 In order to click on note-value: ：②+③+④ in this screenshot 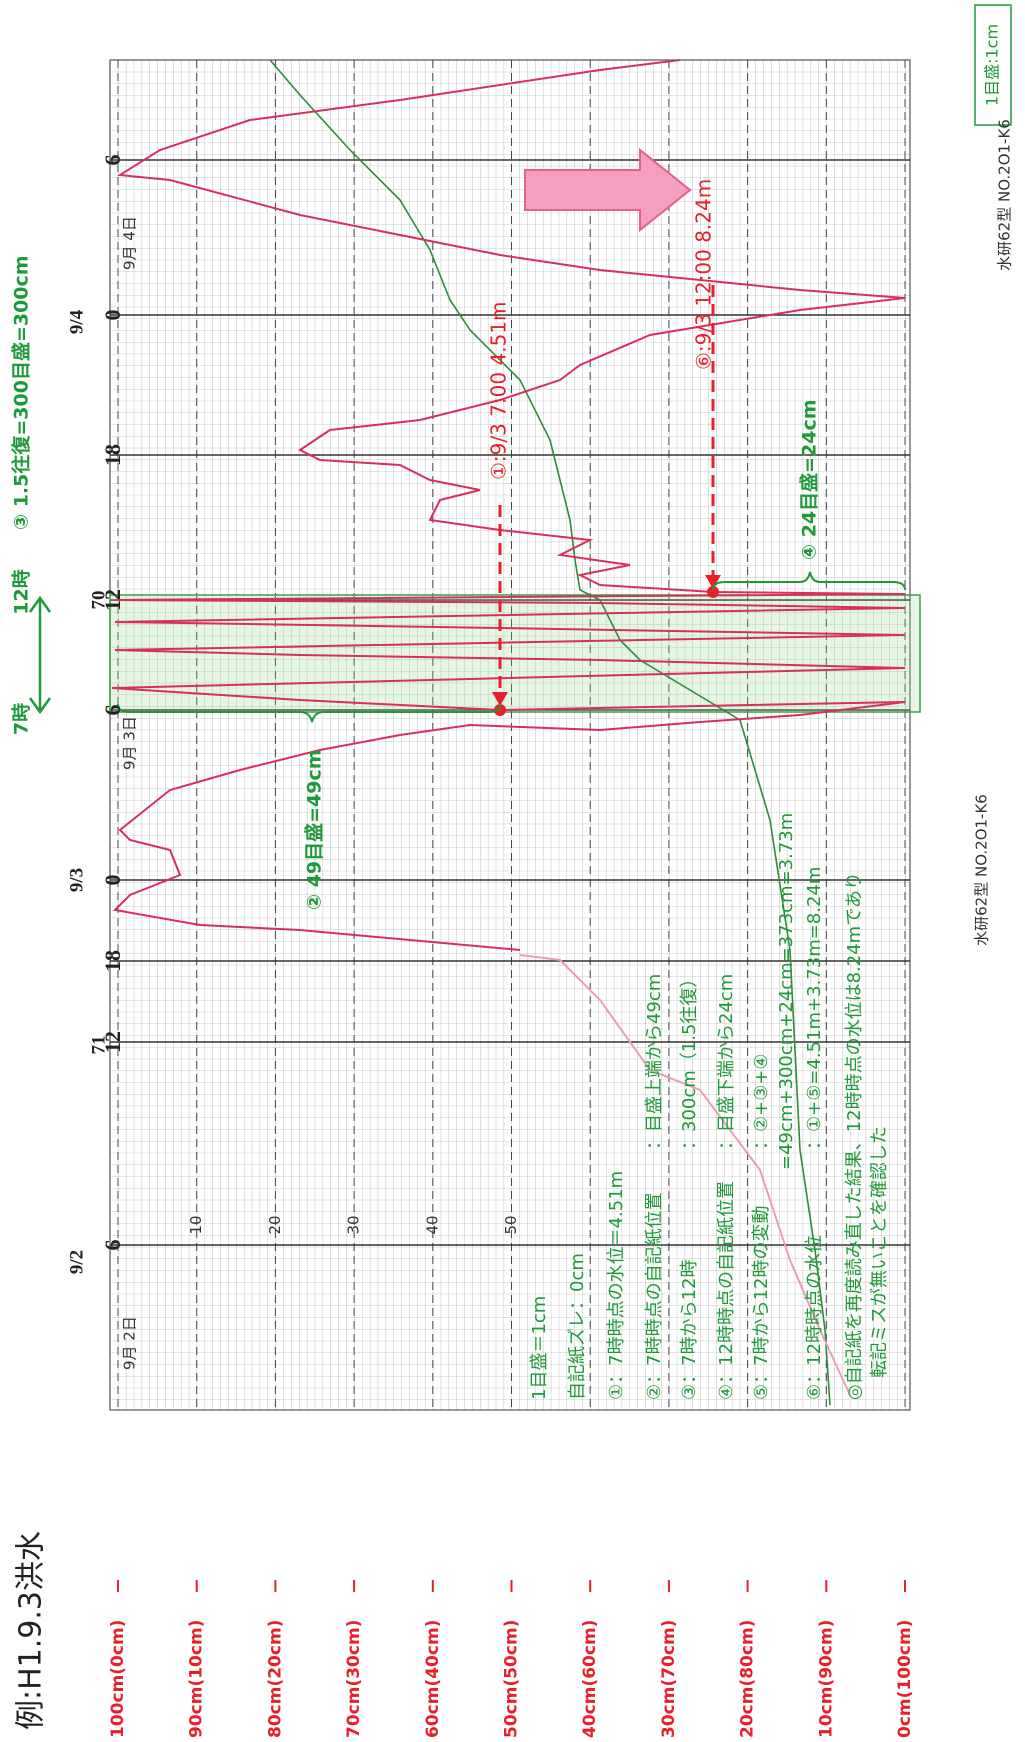, I will do `click(761, 1101)`.